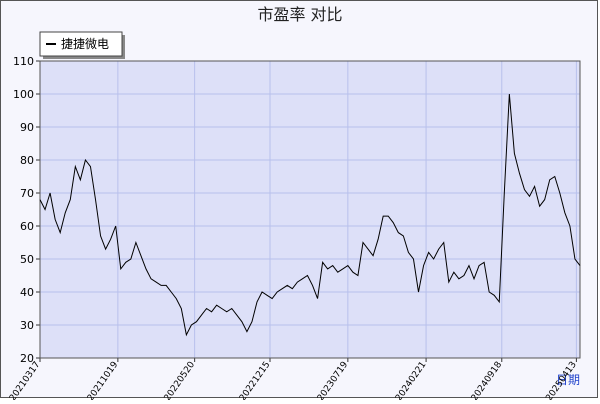  Describe the element at coordinates (85, 44) in the screenshot. I see `legend-label: 捷捷微电` at that location.